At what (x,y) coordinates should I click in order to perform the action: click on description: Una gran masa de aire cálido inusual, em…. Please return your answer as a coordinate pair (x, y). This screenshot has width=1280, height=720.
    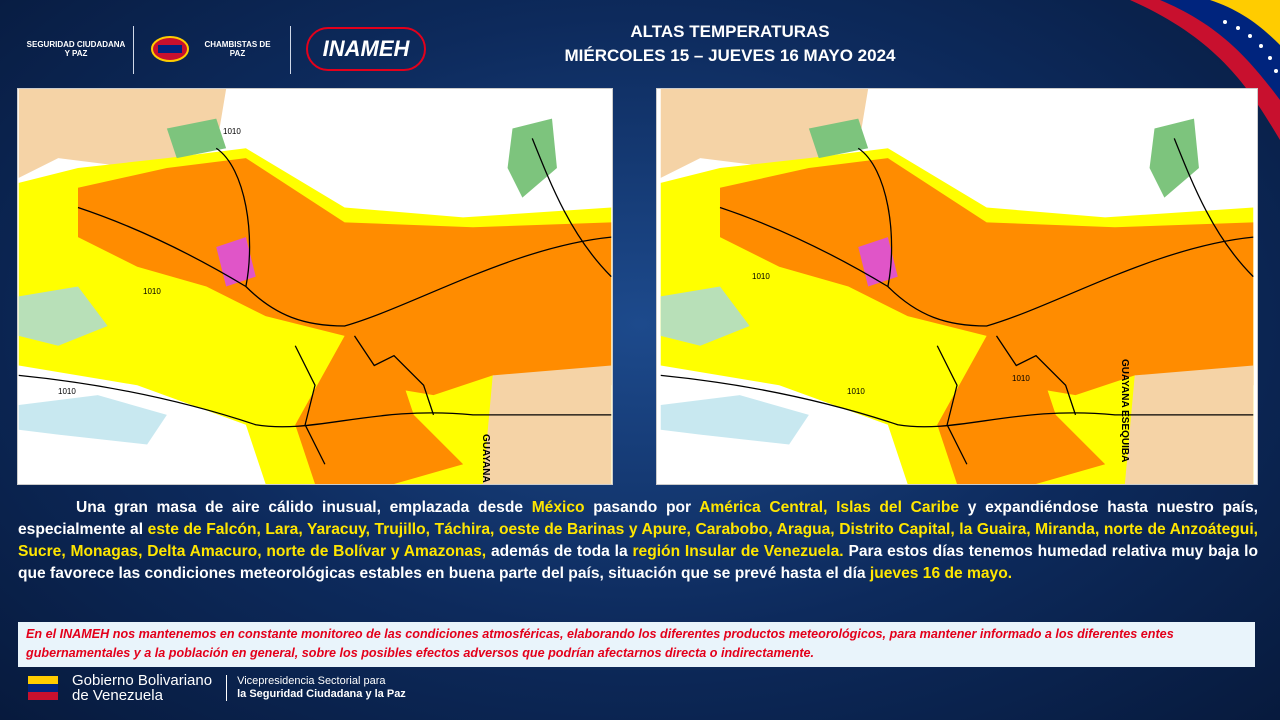
    Looking at the image, I should click on (638, 541).